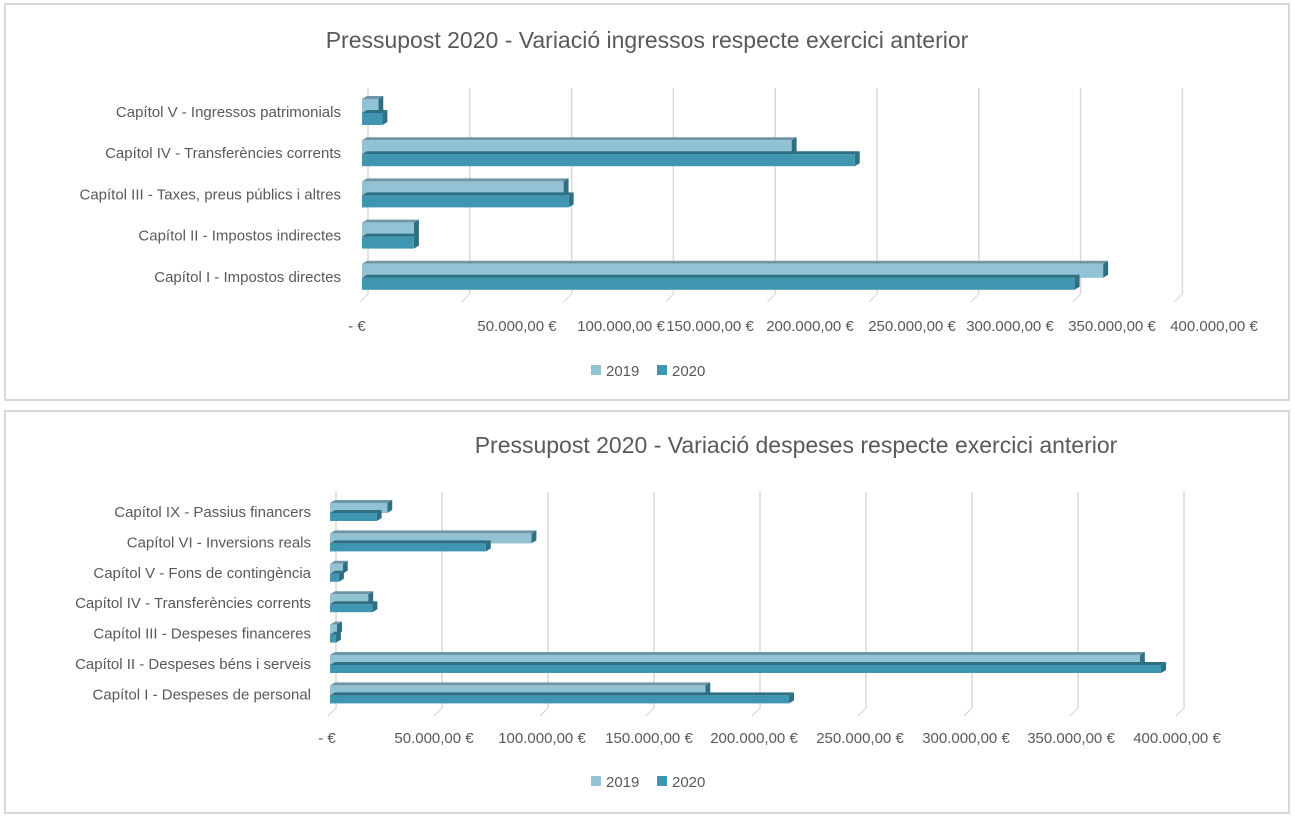 The width and height of the screenshot is (1295, 818). Describe the element at coordinates (219, 542) in the screenshot. I see `category-label: Capítol VI - Inversions reals` at that location.